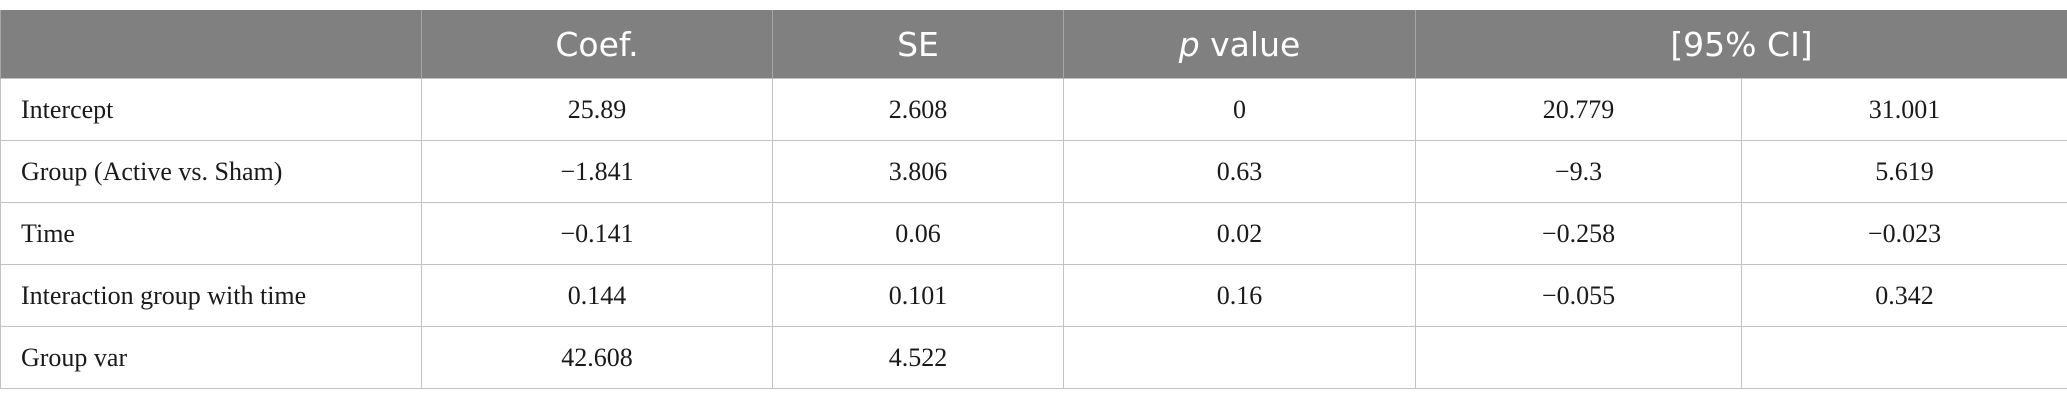 Image resolution: width=2067 pixels, height=404 pixels. I want to click on header-p-rest: value, so click(1250, 44).